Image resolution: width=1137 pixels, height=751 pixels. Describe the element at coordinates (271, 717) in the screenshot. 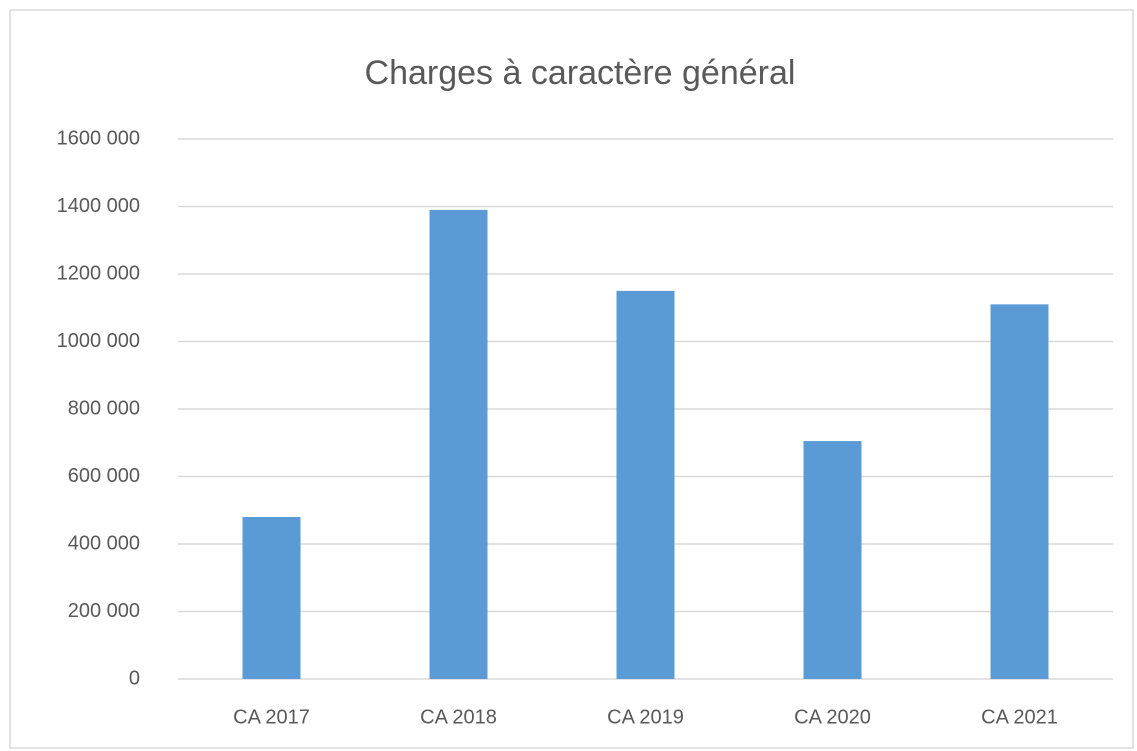

I see `x-tick-label: CA 2017` at that location.